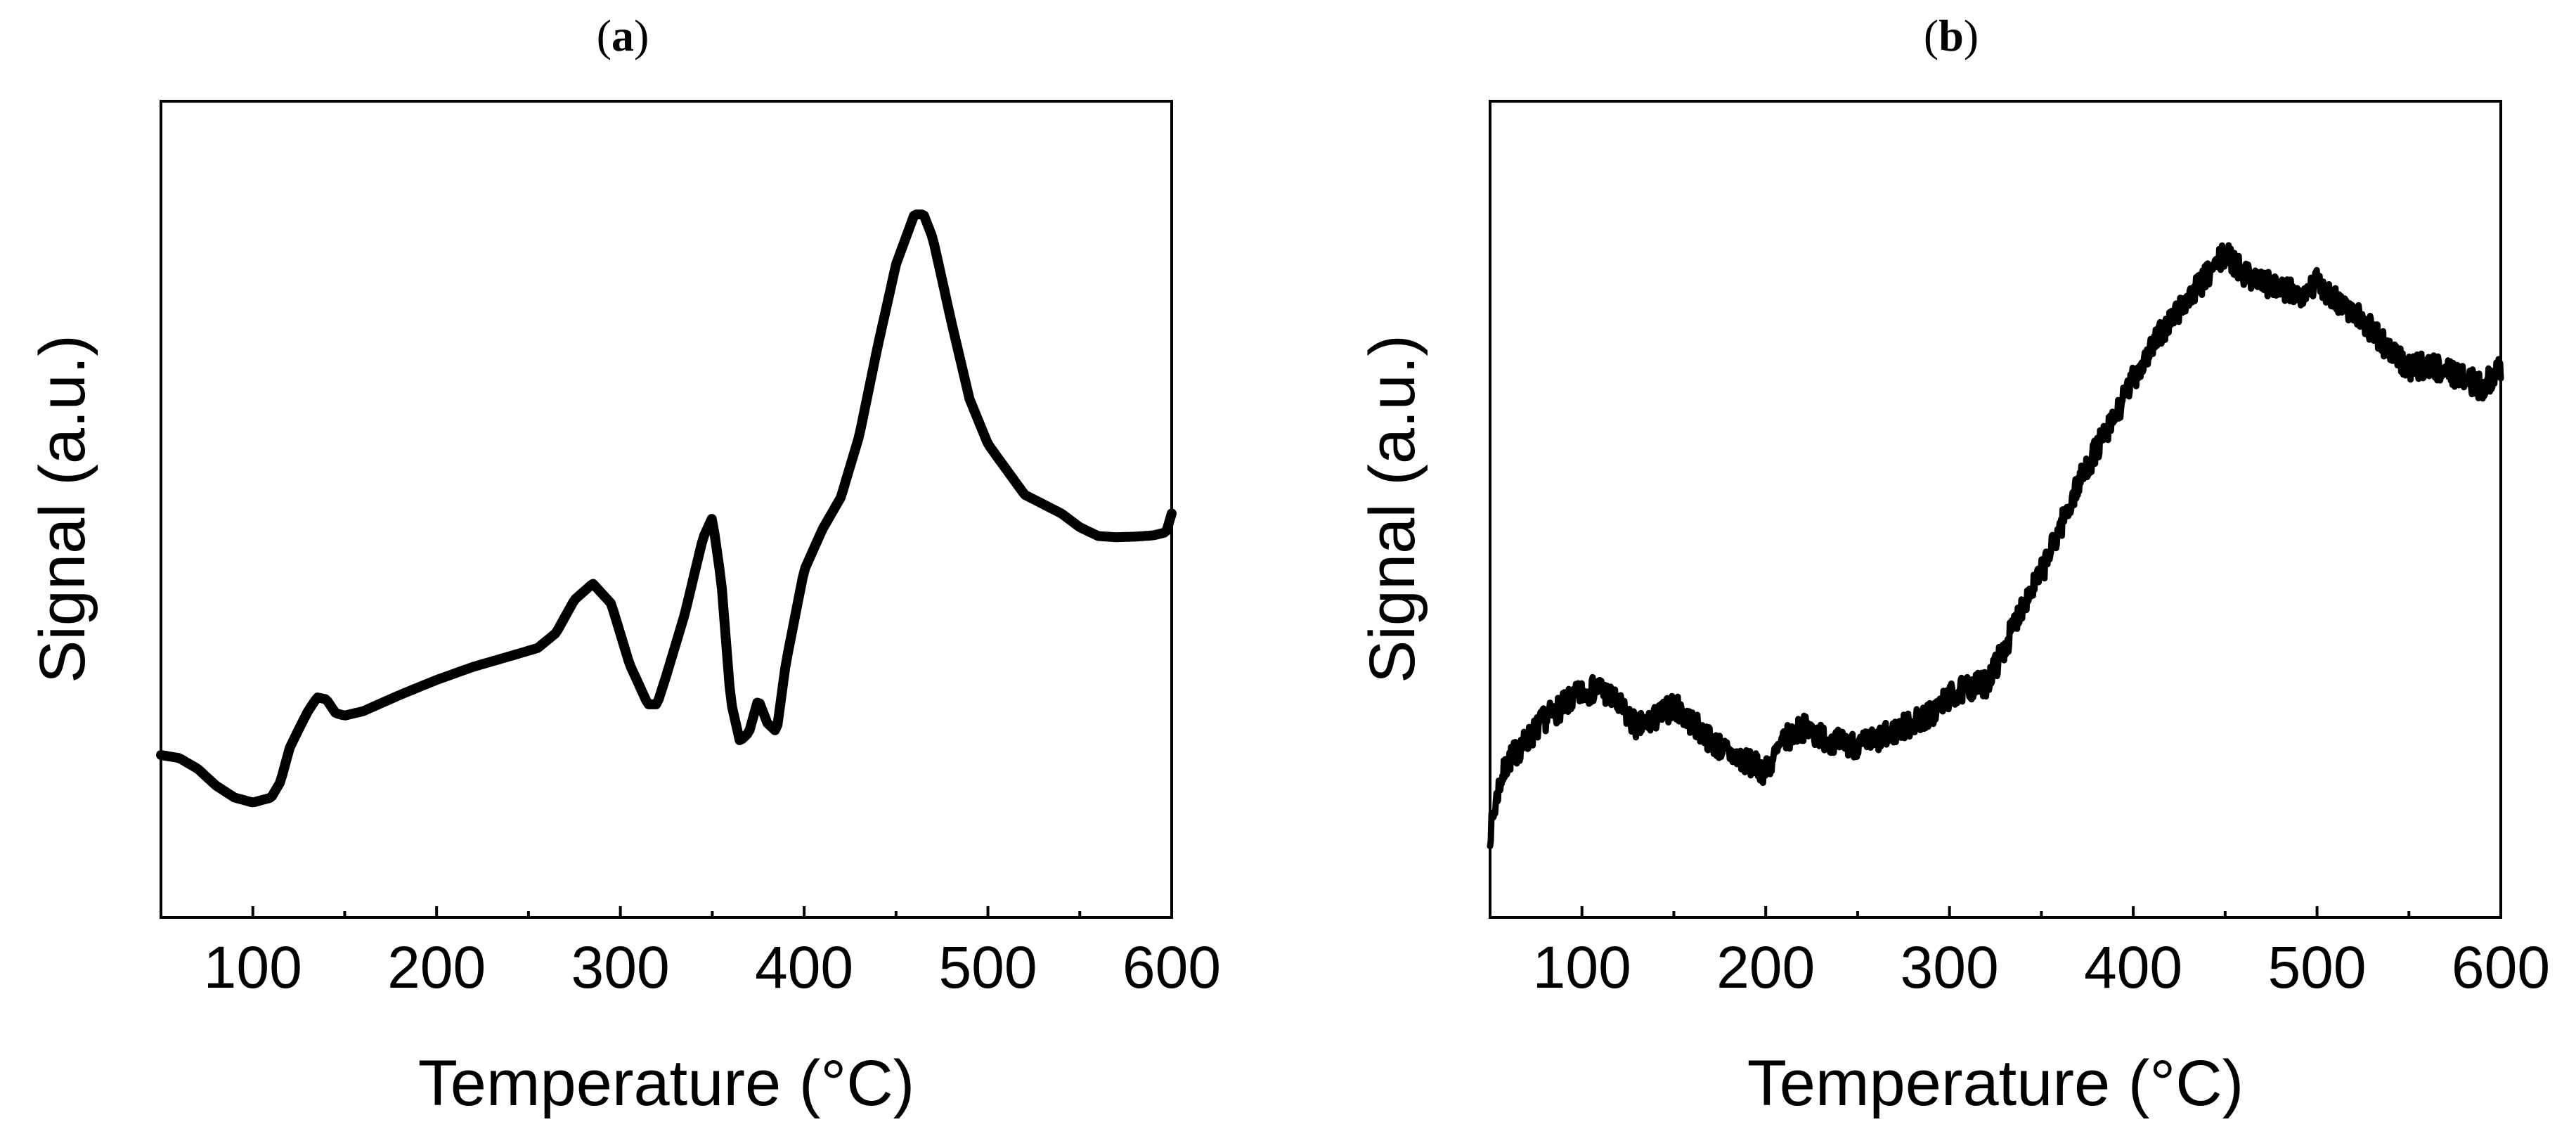 This screenshot has height=1148, width=2576. I want to click on panel-b-x-axis: 100 200 300 400 500 600, so click(2020, 953).